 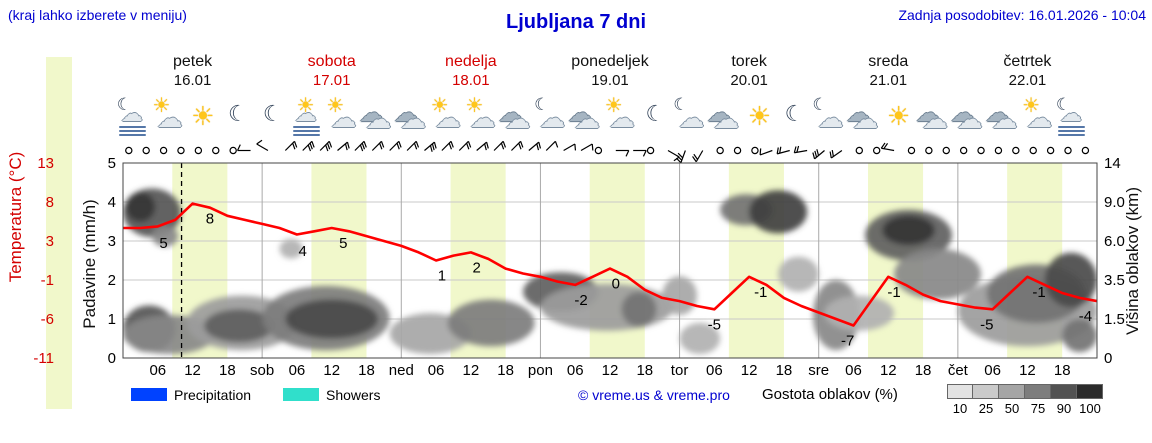 I want to click on last-update-text: Zadnja posodobitev: 16.01.2026 - 10:04, so click(x=1022, y=15).